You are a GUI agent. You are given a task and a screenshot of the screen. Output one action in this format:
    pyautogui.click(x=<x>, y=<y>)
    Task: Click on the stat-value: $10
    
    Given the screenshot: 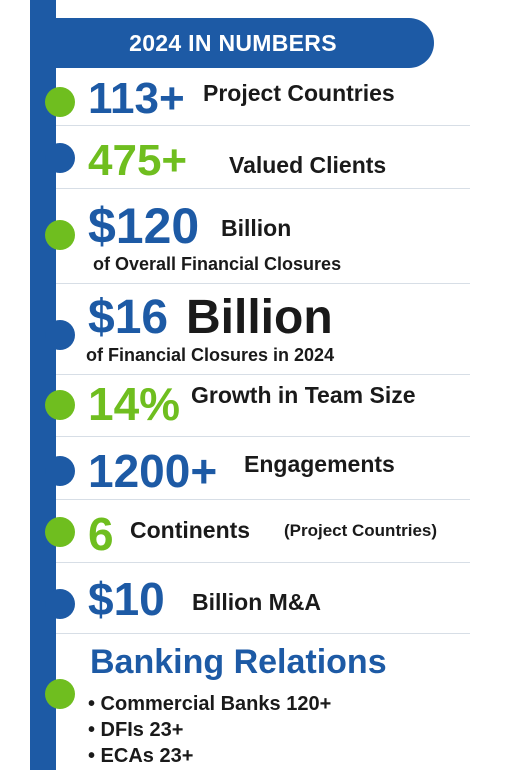 What is the action you would take?
    pyautogui.click(x=126, y=599)
    